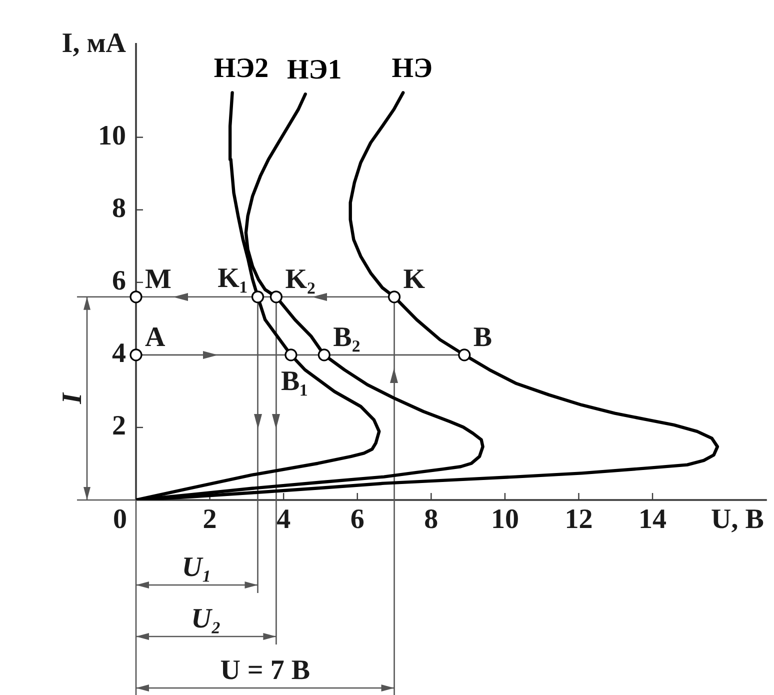 The image size is (774, 695). I want to click on annotation: K₁, so click(233, 278).